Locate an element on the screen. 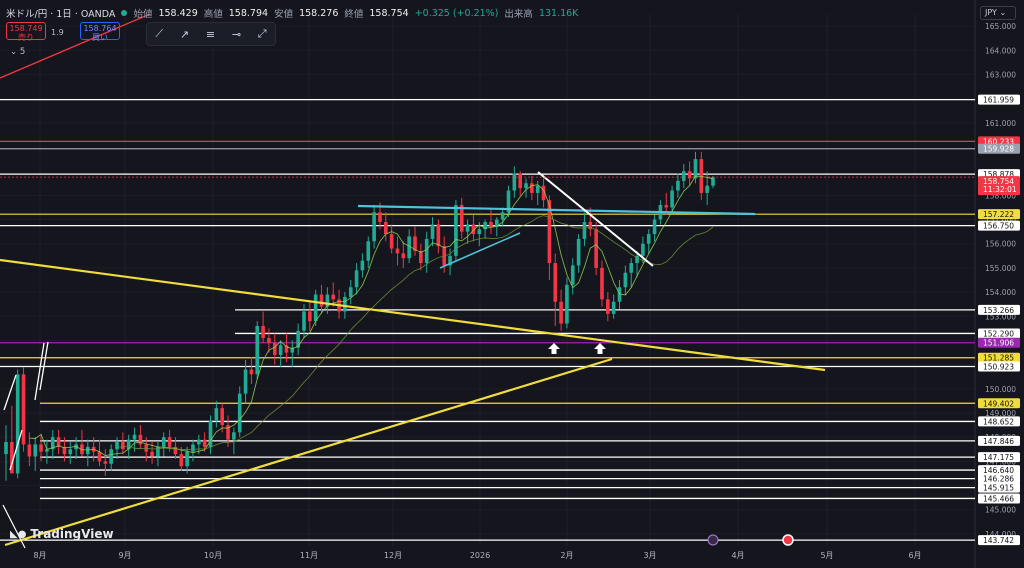 This screenshot has height=568, width=1024. sell-button: 158.749 売り is located at coordinates (26, 32).